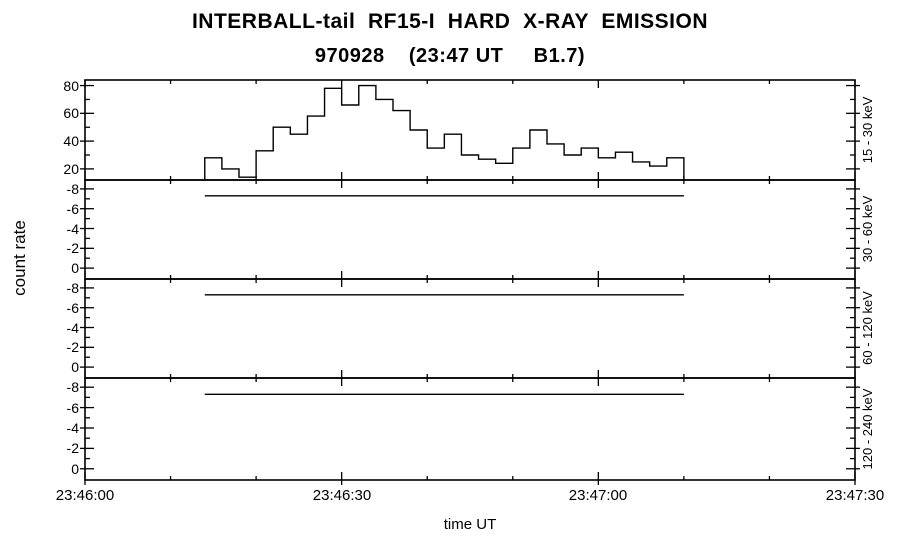 The width and height of the screenshot is (900, 548). I want to click on y-tick-label: 20, so click(71, 168).